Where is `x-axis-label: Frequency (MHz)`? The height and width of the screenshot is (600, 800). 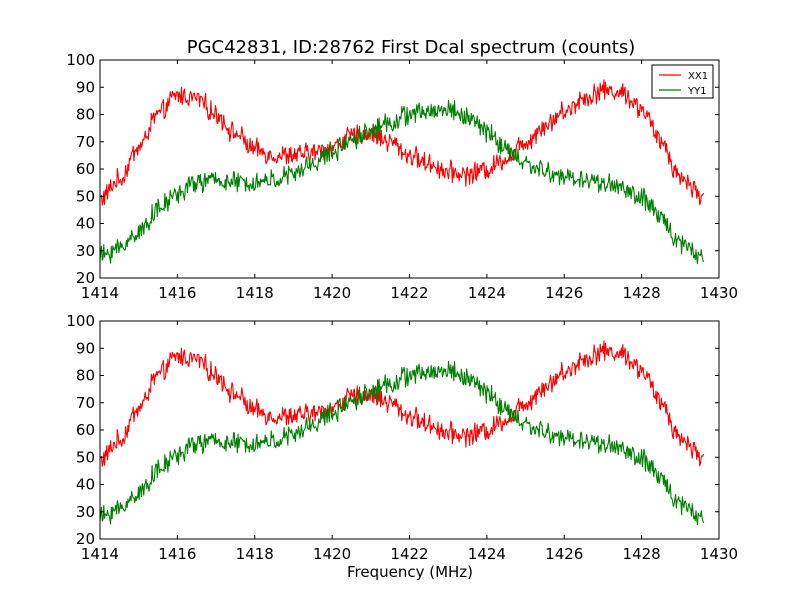 x-axis-label: Frequency (MHz) is located at coordinates (410, 572).